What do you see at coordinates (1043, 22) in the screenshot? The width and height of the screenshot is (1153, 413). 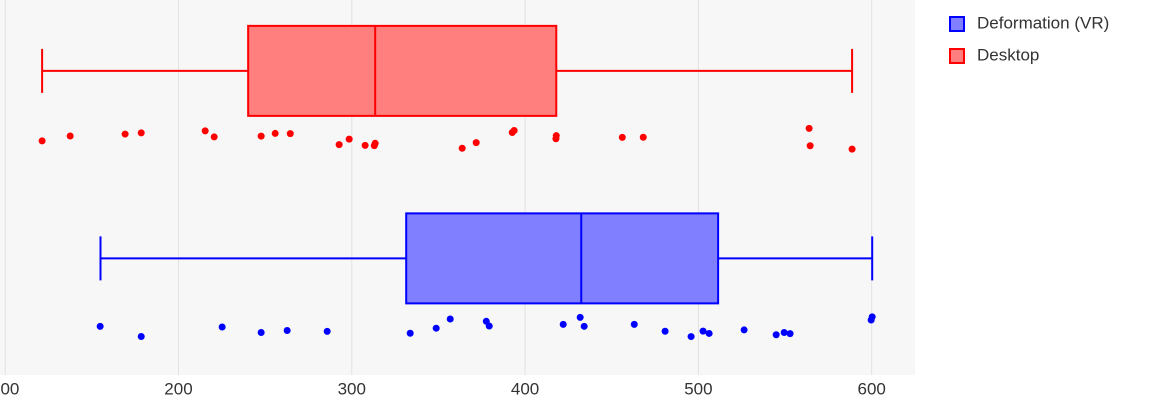 I see `legend-label: Deformation (VR)` at bounding box center [1043, 22].